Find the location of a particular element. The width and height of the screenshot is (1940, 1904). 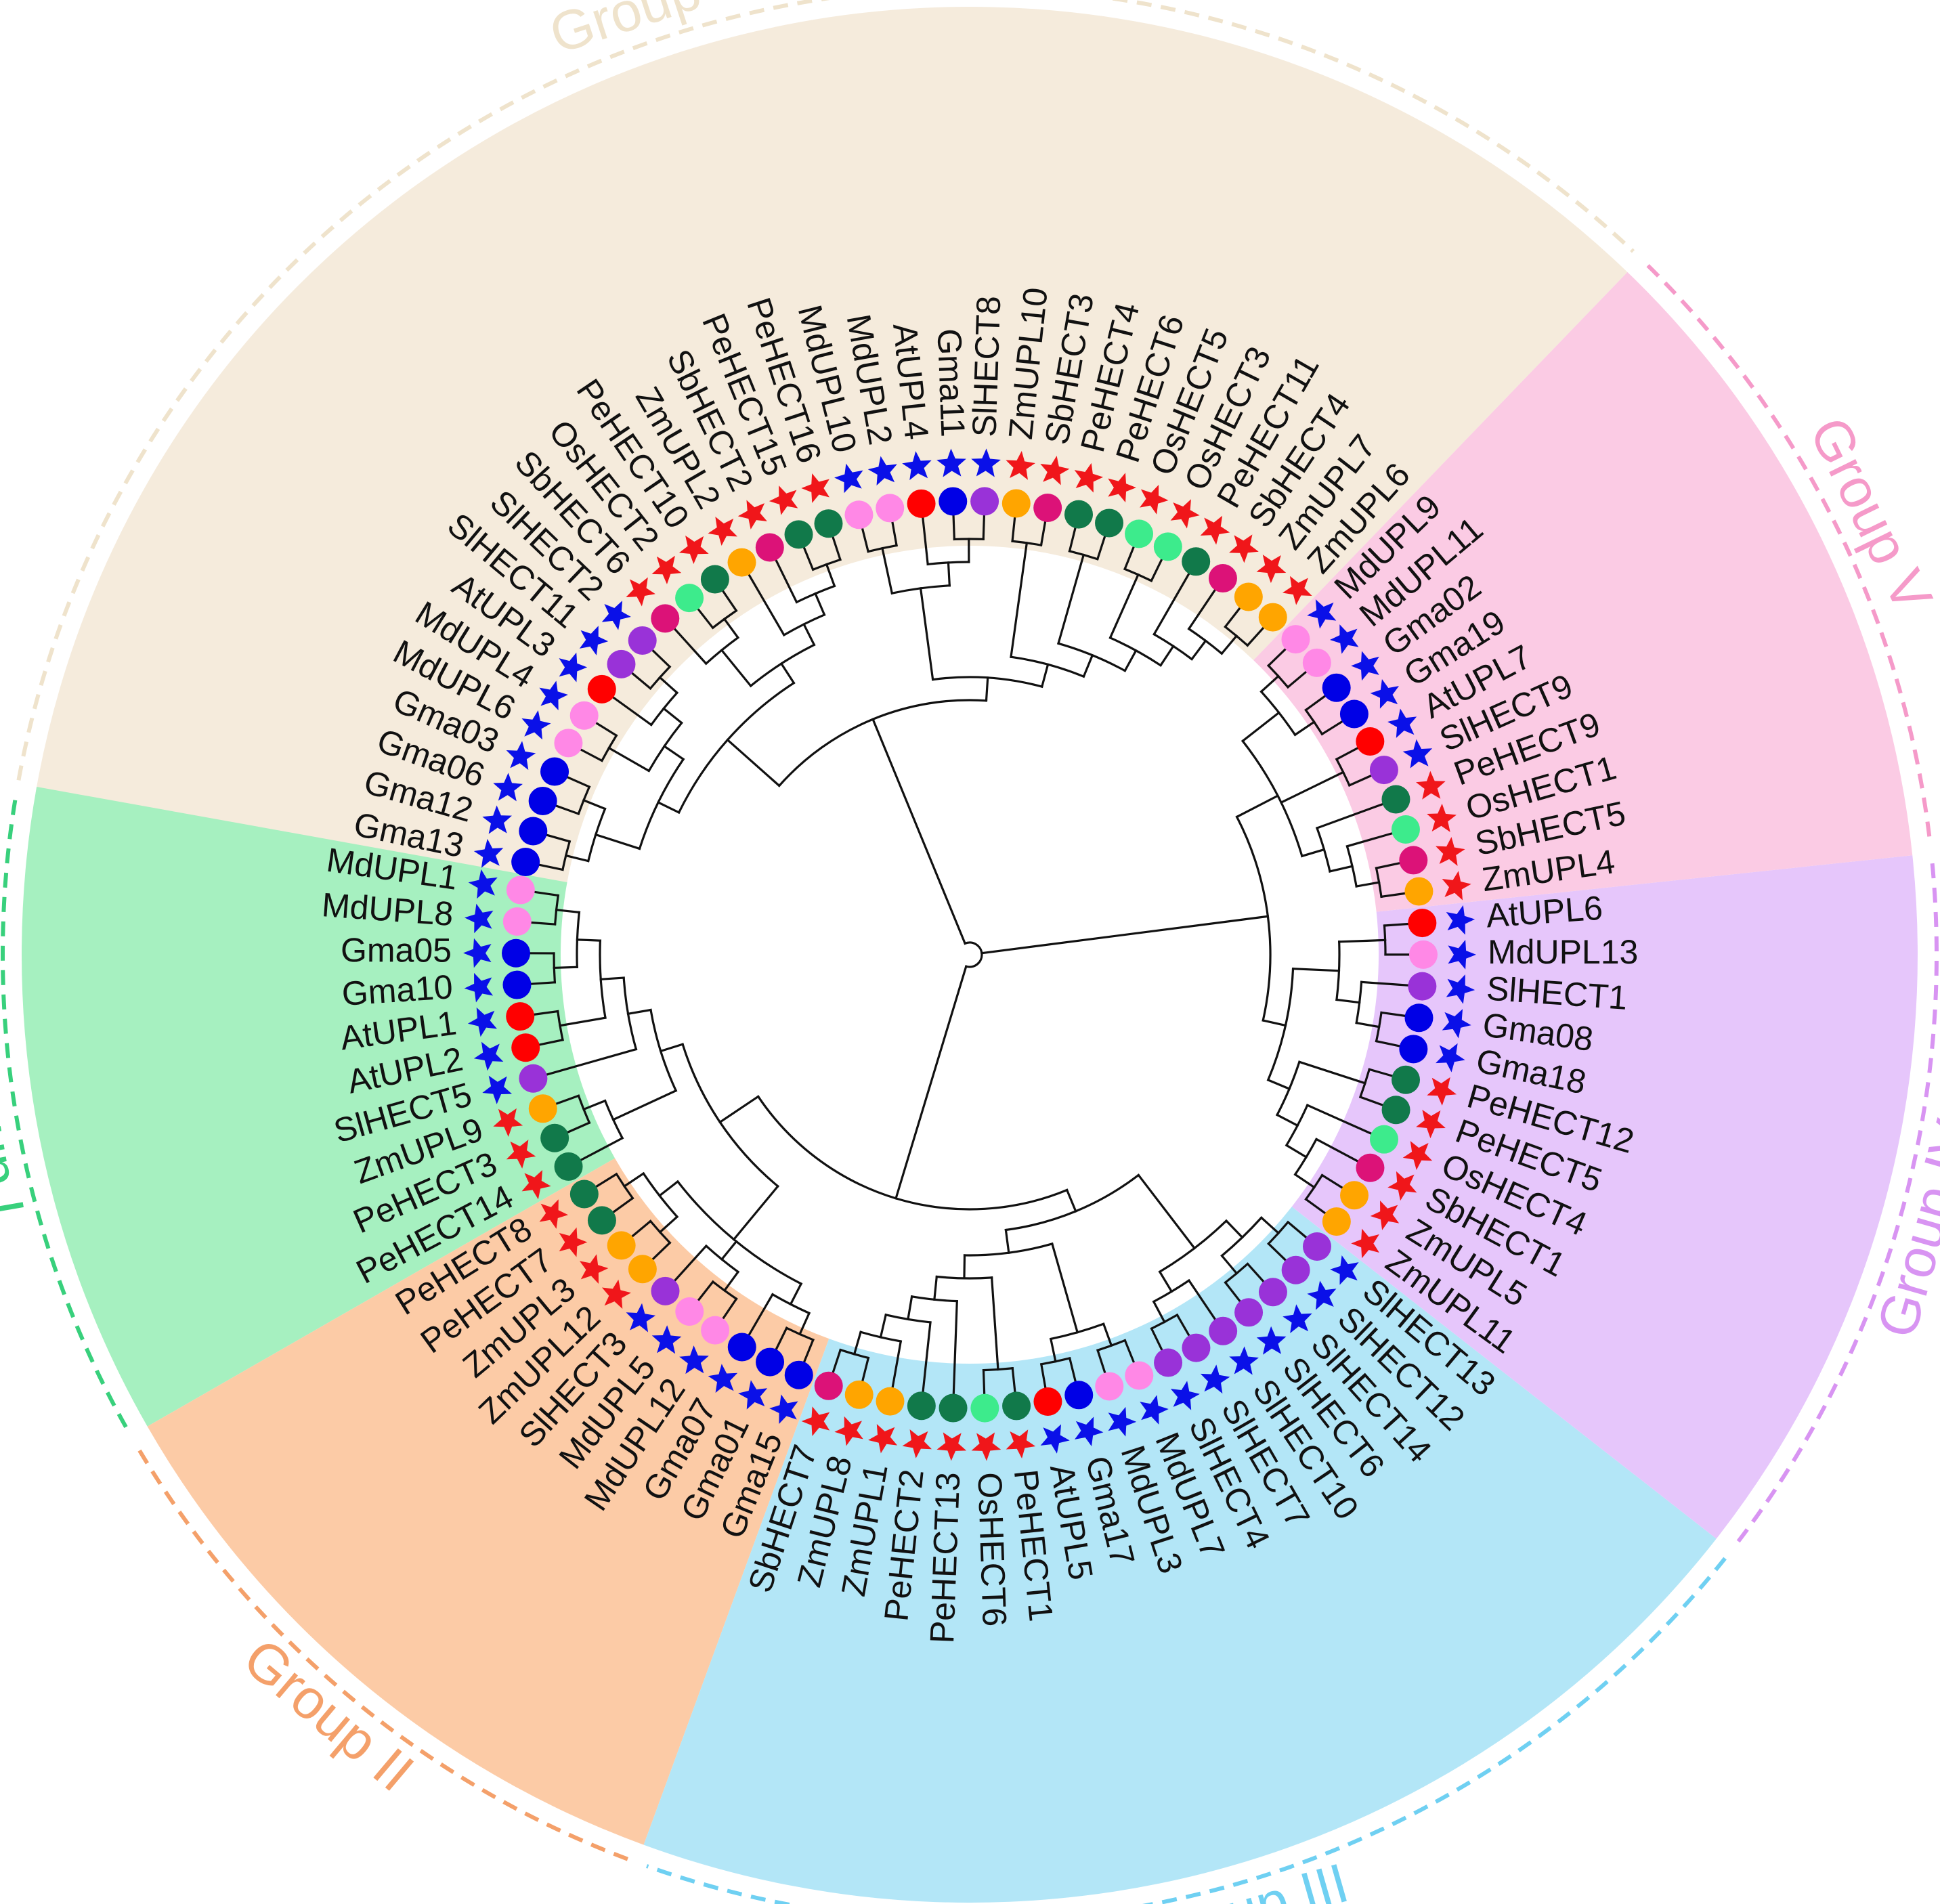

class-star-atupl5 is located at coordinates (1055, 1439).